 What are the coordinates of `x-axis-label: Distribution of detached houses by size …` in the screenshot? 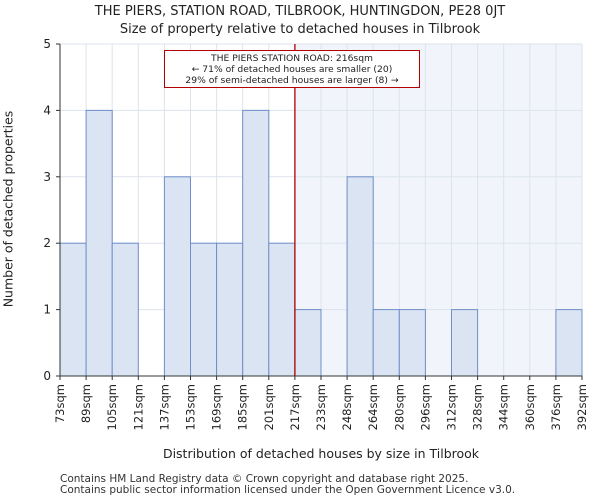 It's located at (321, 453).